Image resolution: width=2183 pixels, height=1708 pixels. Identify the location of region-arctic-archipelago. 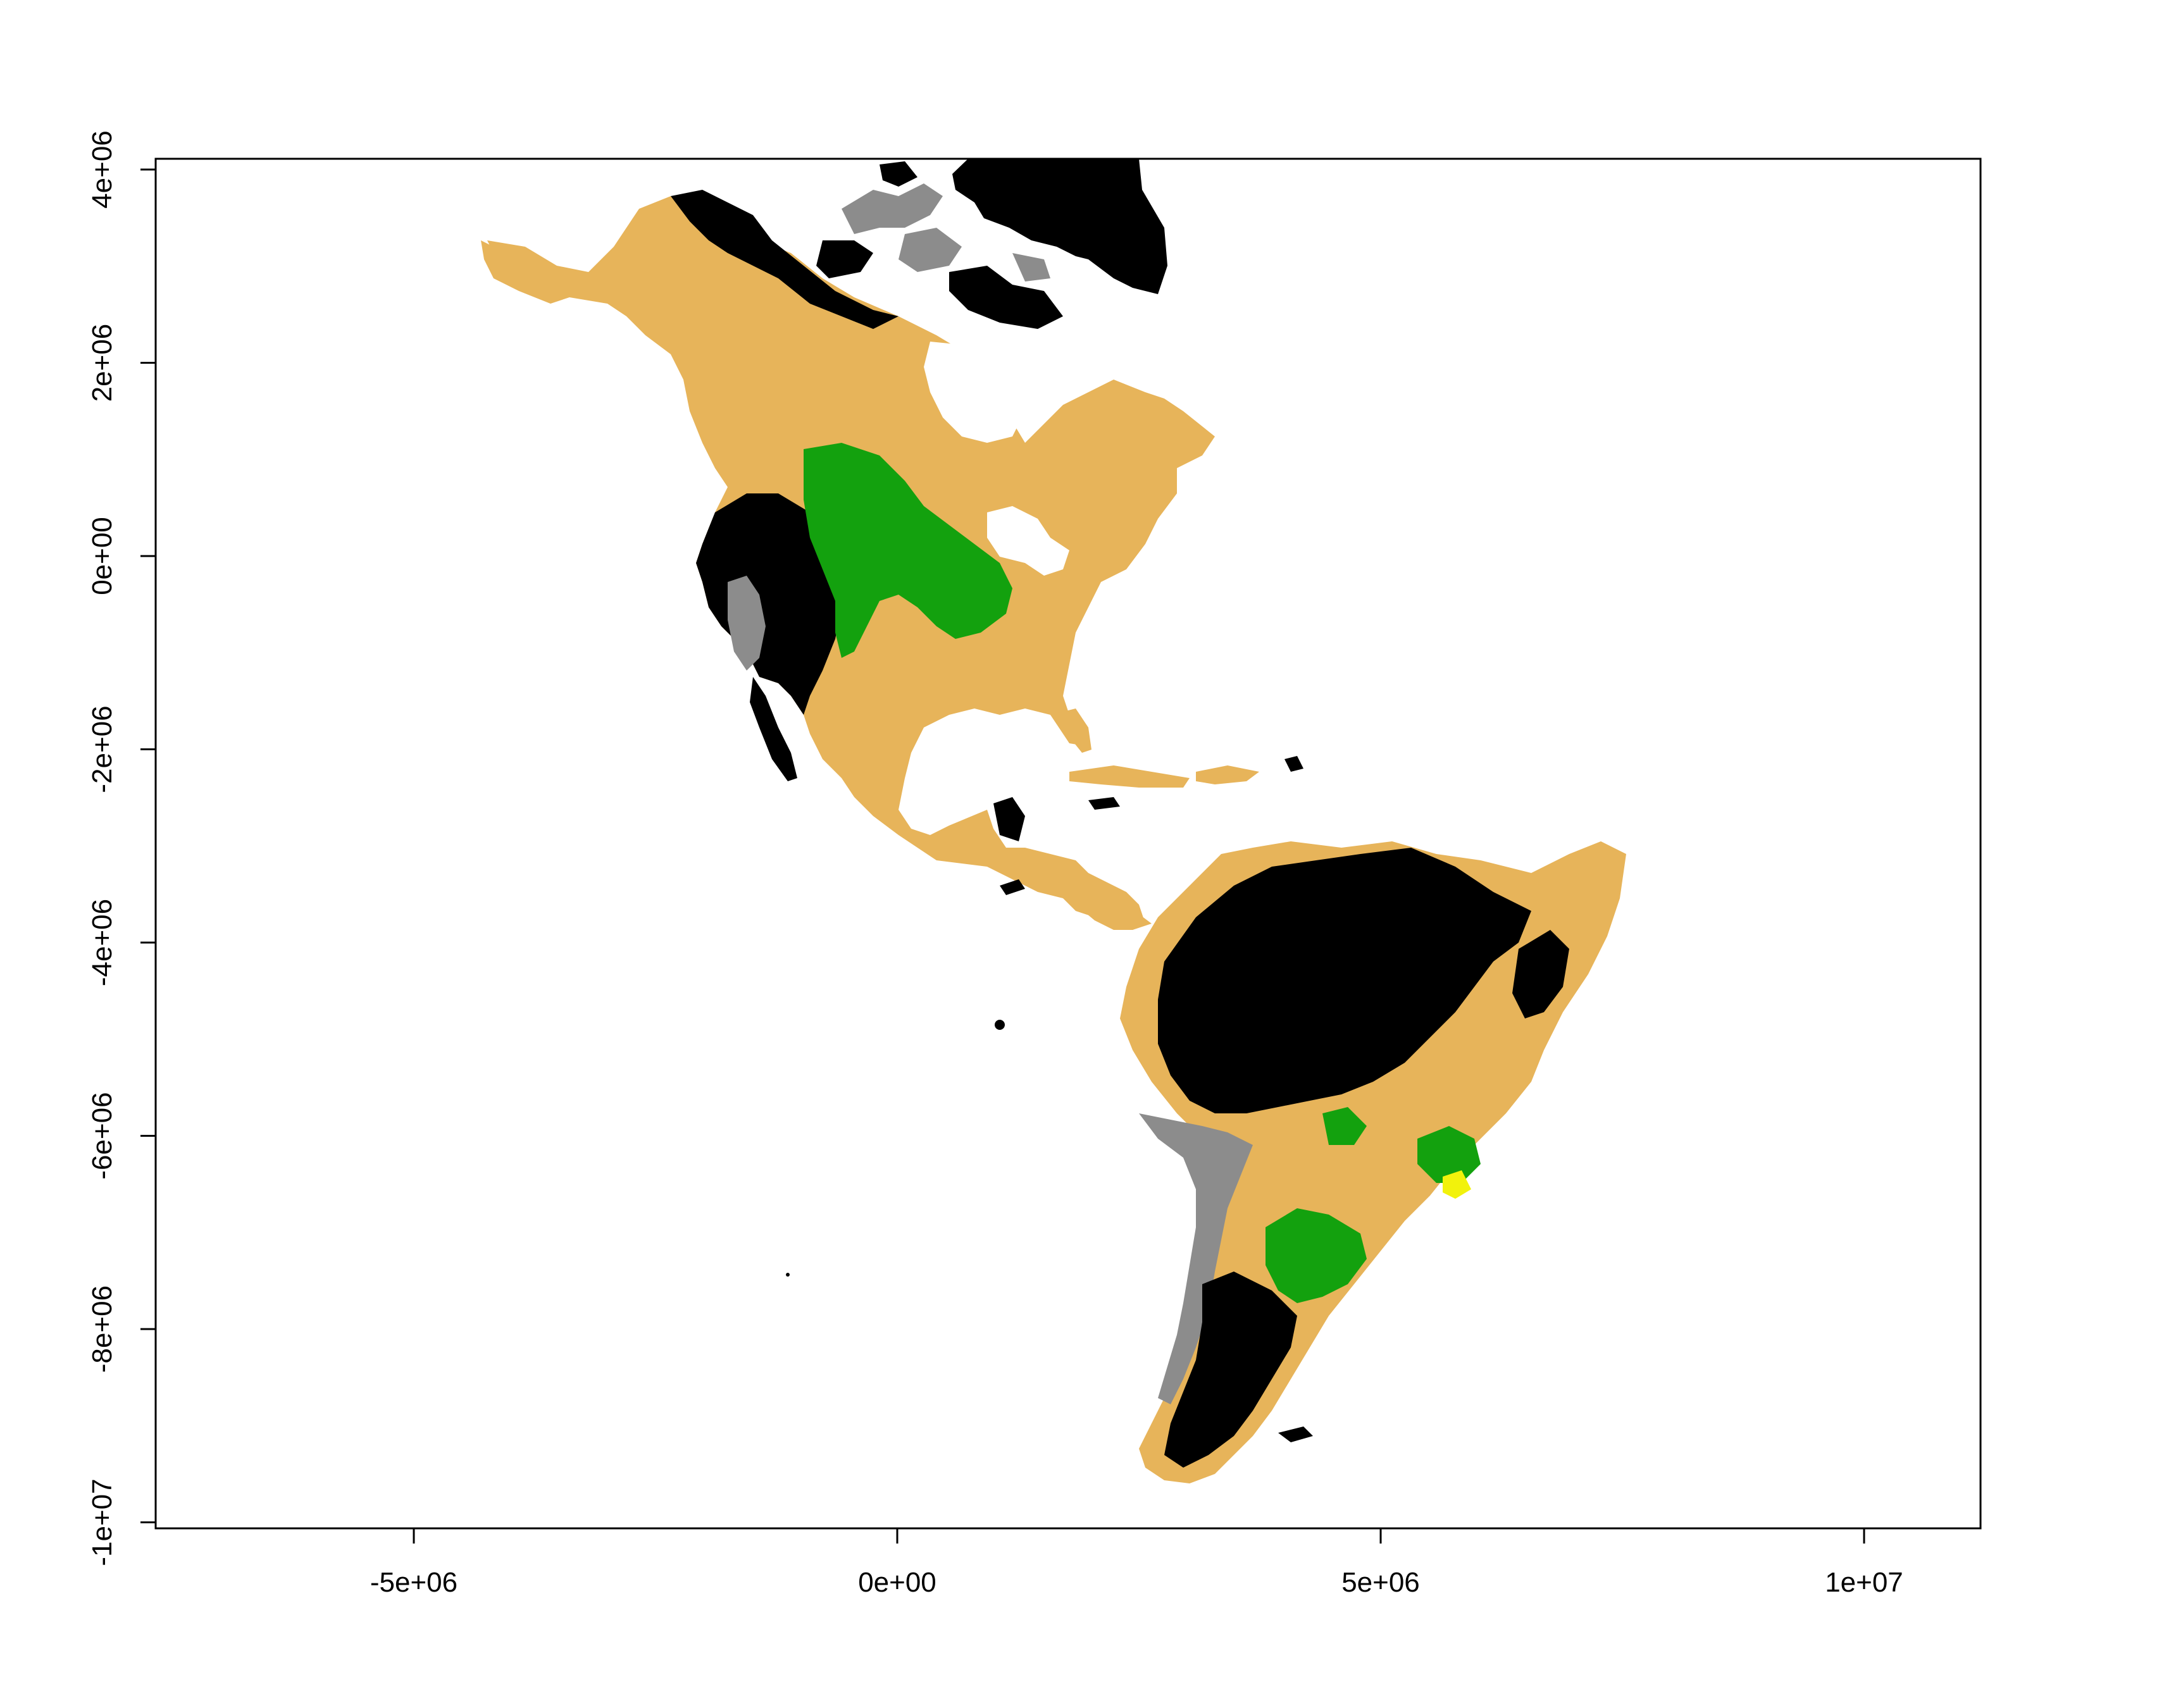
(939, 245).